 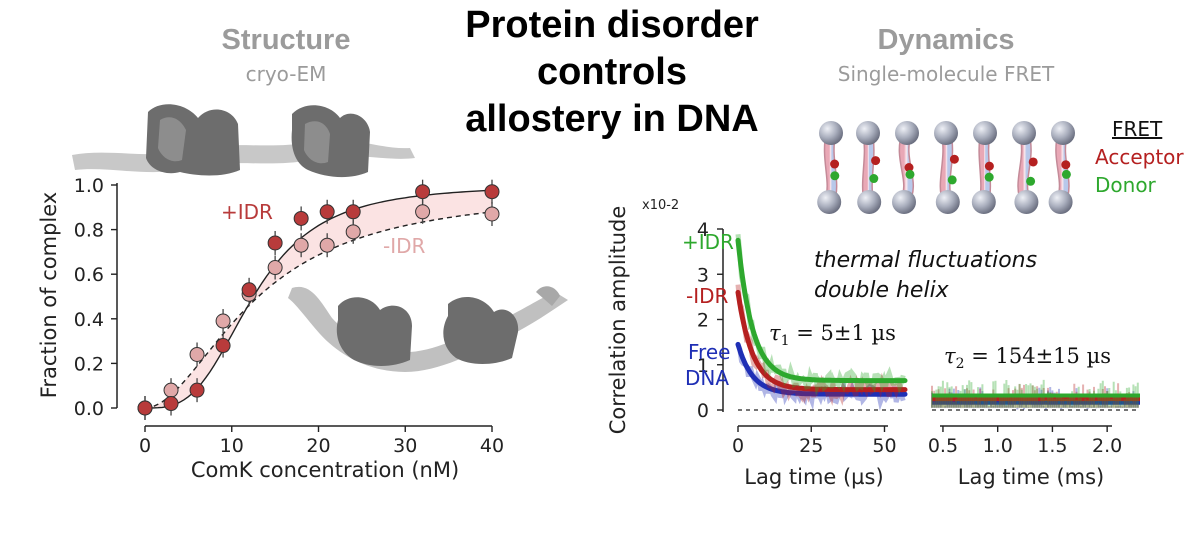 I want to click on y-tick-label: 1.0, so click(x=89, y=186).